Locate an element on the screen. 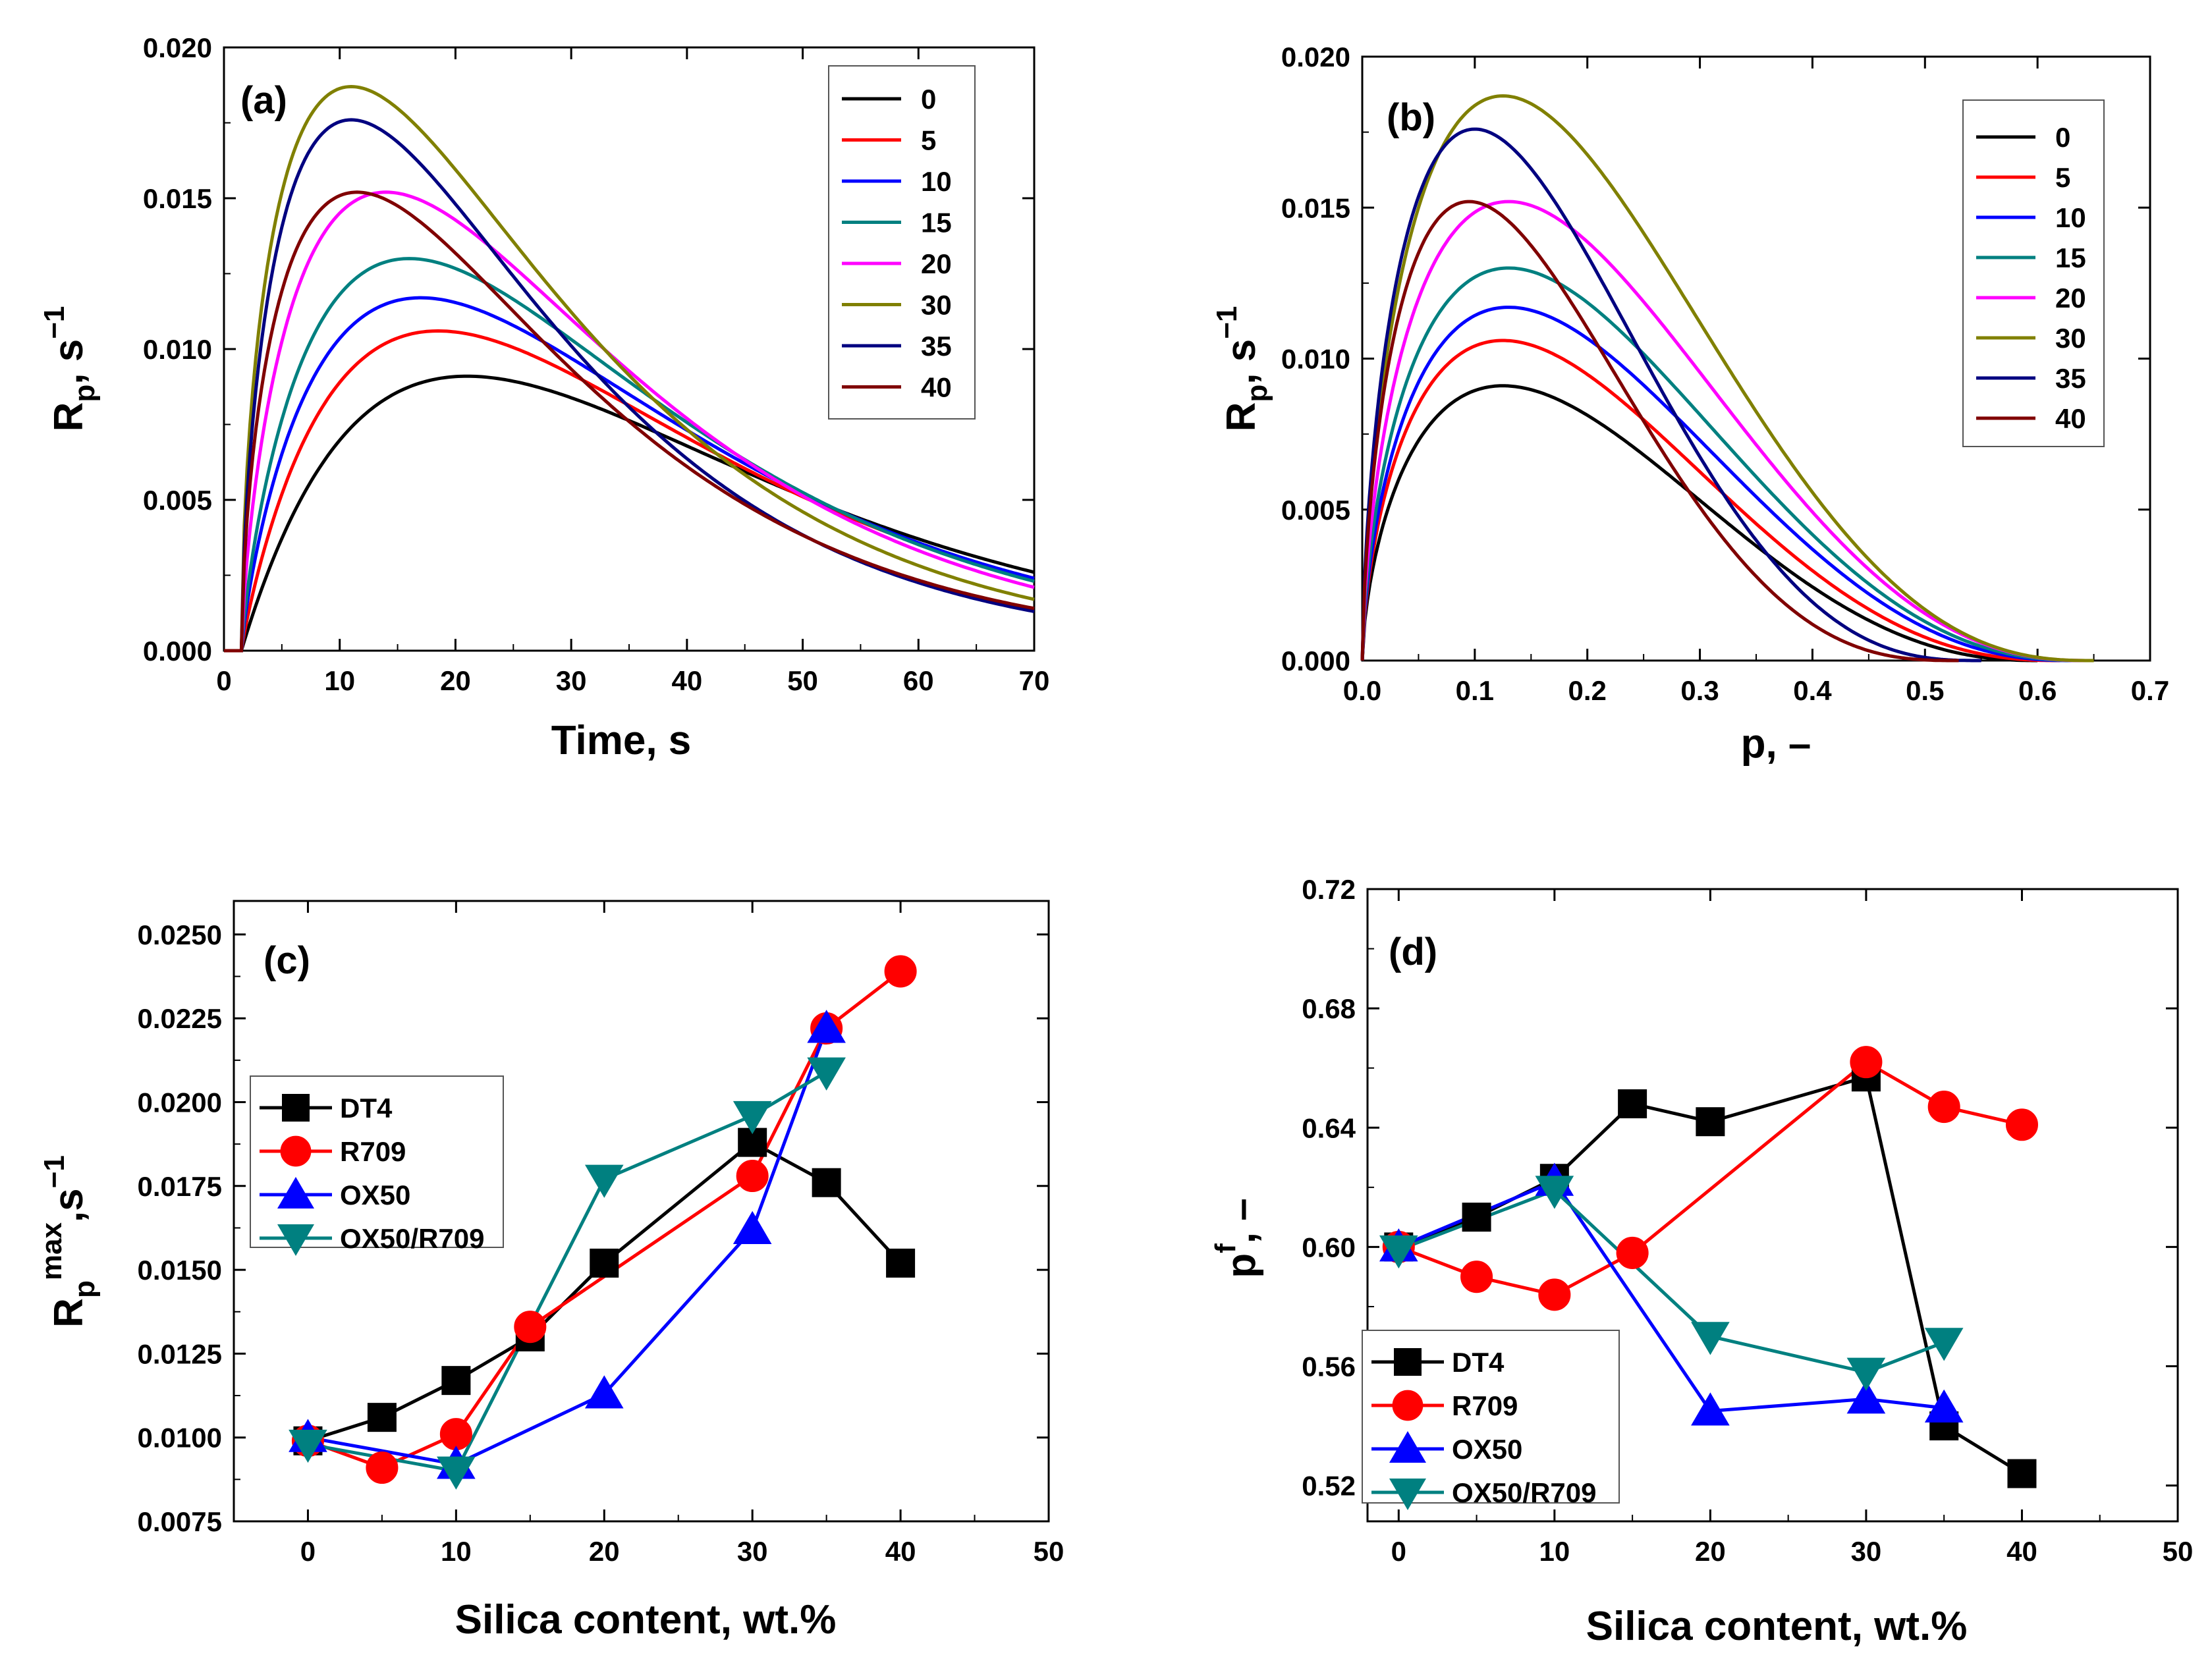 The height and width of the screenshot is (1657, 2212). panel-d-y-tick-label: 0.52 is located at coordinates (1329, 1486).